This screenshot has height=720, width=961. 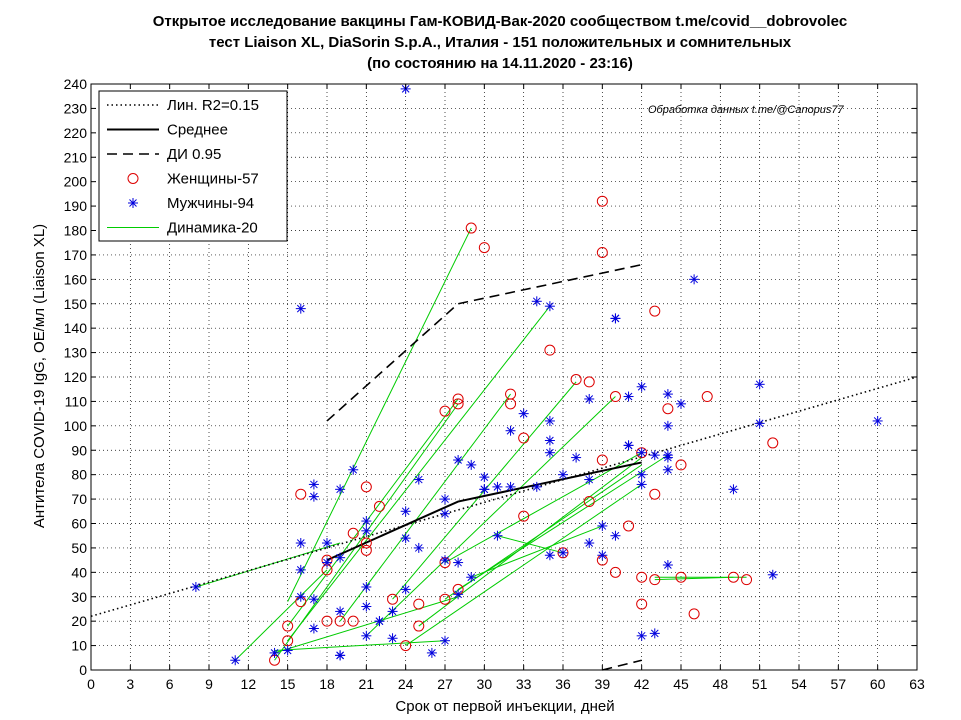 I want to click on series-line-dashed, so click(x=622, y=665).